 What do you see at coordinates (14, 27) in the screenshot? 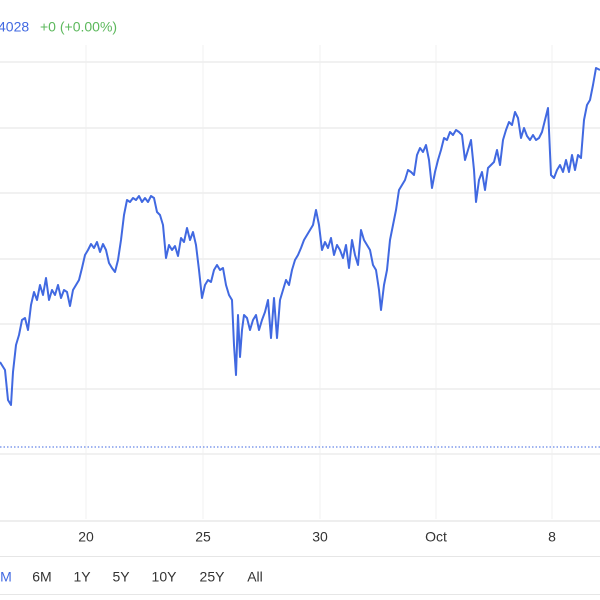
I see `price: 4028` at bounding box center [14, 27].